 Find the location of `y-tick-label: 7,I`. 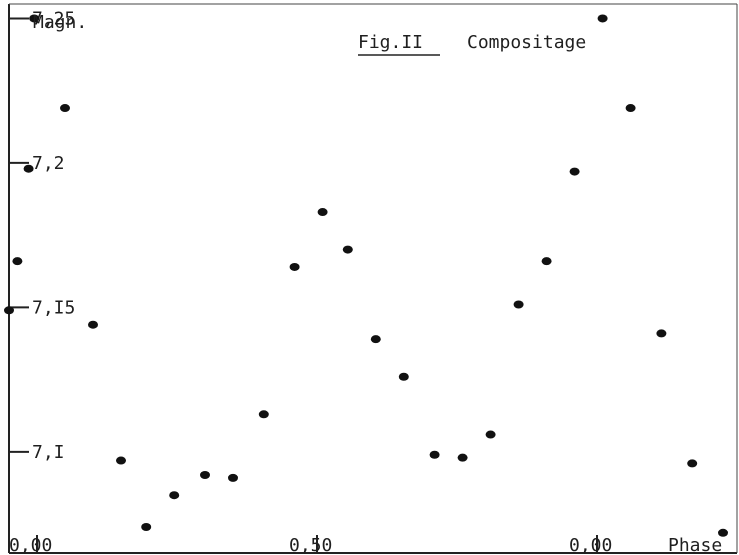

y-tick-label: 7,I is located at coordinates (48, 452).